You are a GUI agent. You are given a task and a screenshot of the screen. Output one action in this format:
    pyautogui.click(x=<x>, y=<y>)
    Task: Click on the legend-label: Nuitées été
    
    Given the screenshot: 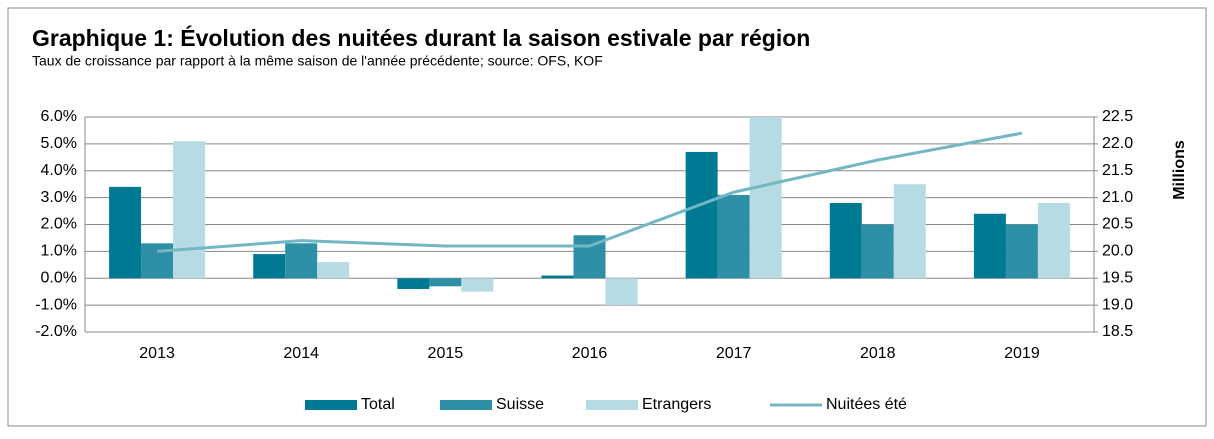 What is the action you would take?
    pyautogui.click(x=866, y=404)
    